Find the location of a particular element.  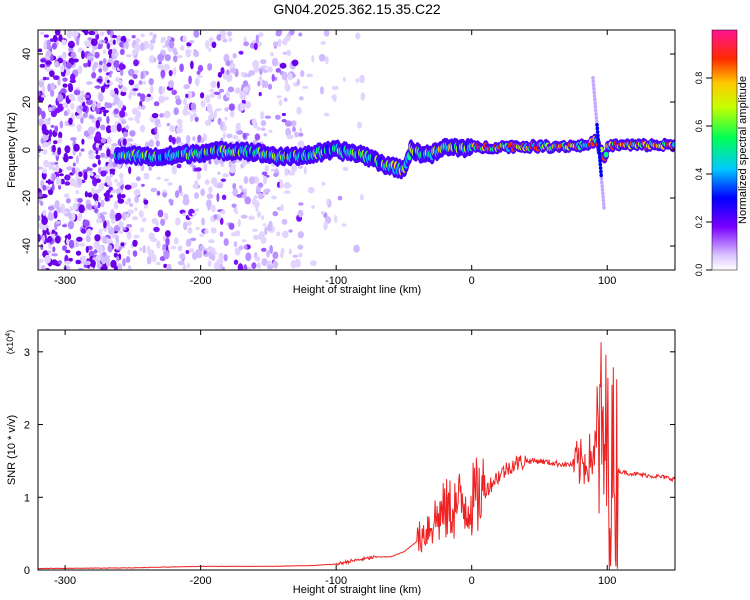

spectrogram-x-tick-label: -200 is located at coordinates (201, 281).